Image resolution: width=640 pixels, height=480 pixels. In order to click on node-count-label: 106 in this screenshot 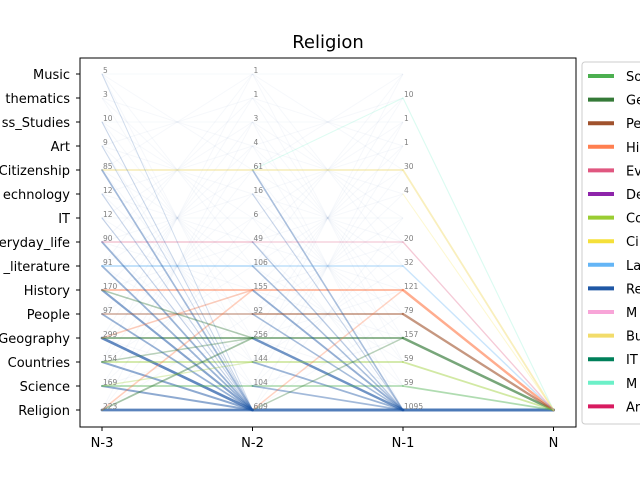, I will do `click(261, 262)`.